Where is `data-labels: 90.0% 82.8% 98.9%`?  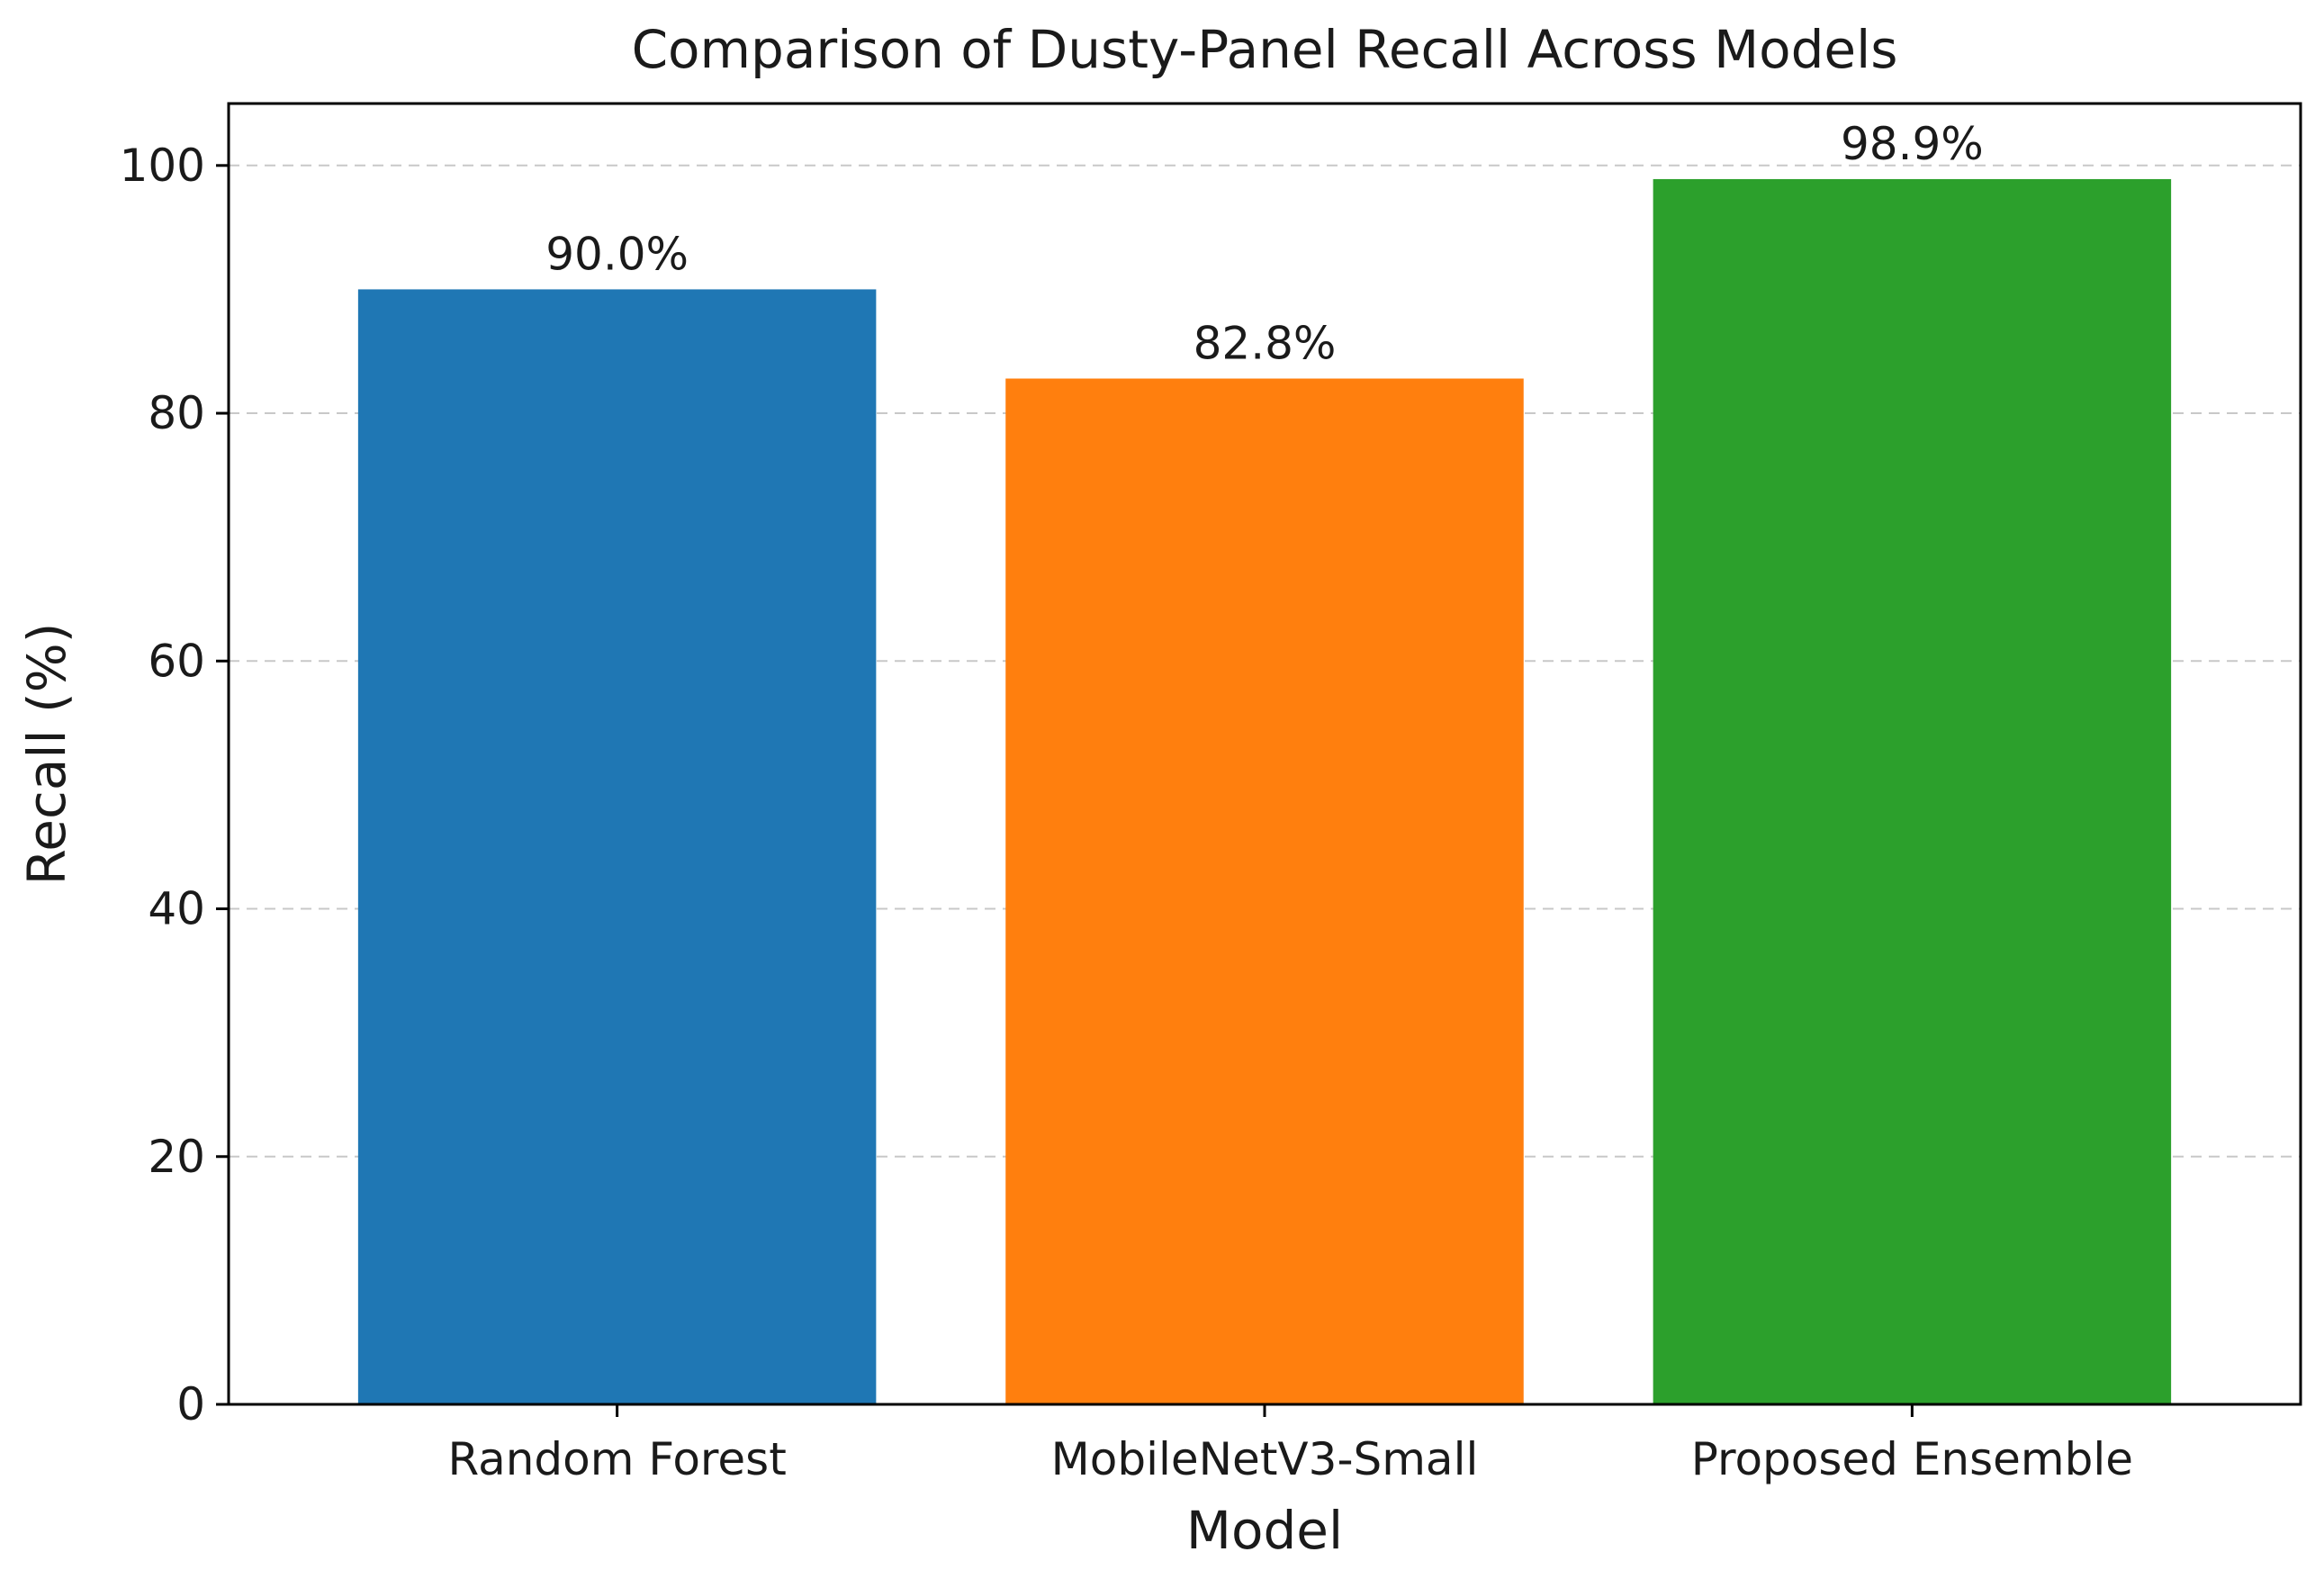 data-labels: 90.0% 82.8% 98.9% is located at coordinates (1264, 244).